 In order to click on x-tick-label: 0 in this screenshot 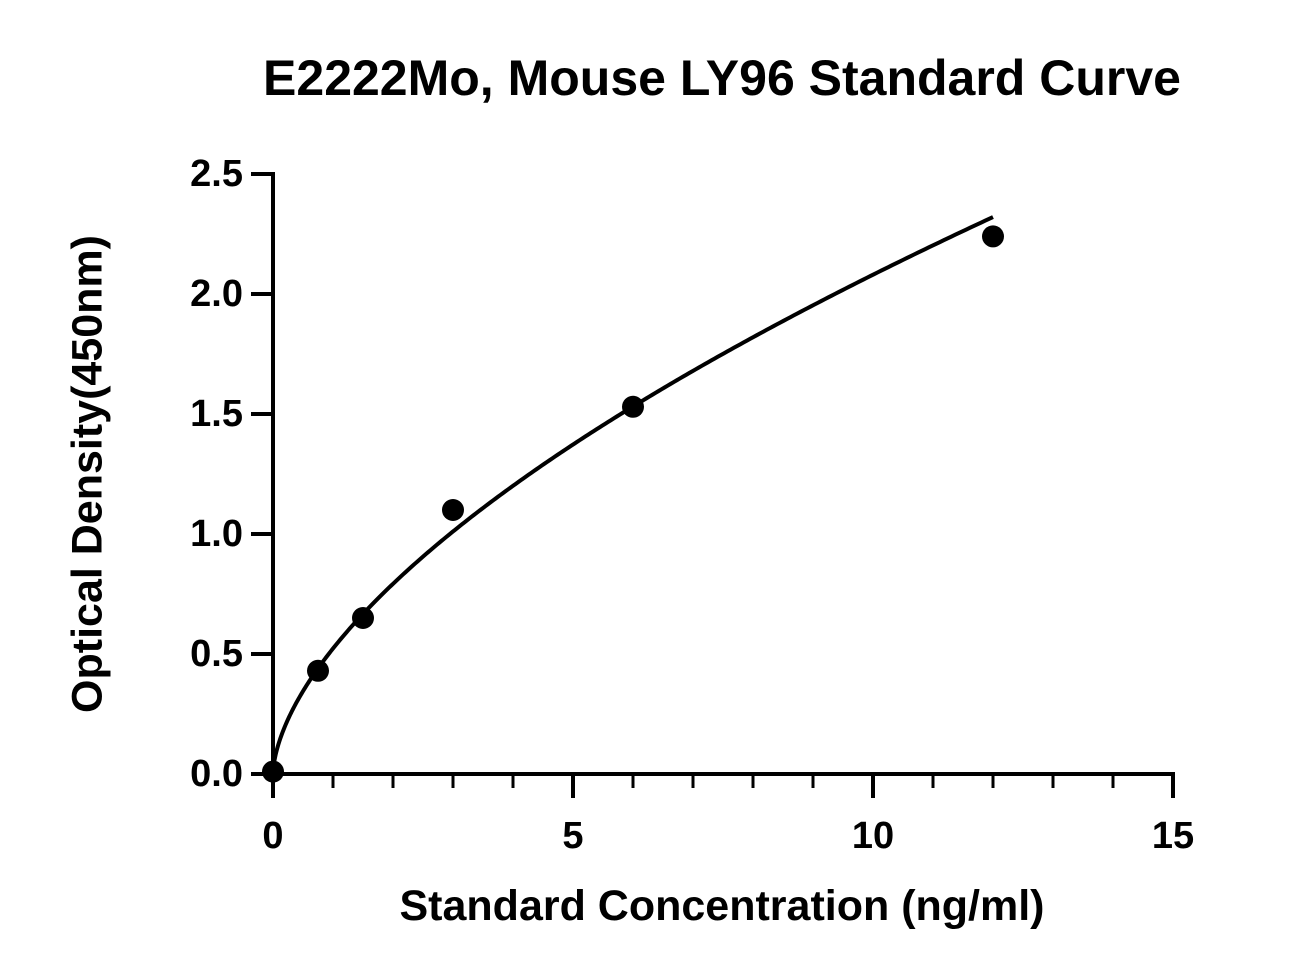, I will do `click(272, 836)`.